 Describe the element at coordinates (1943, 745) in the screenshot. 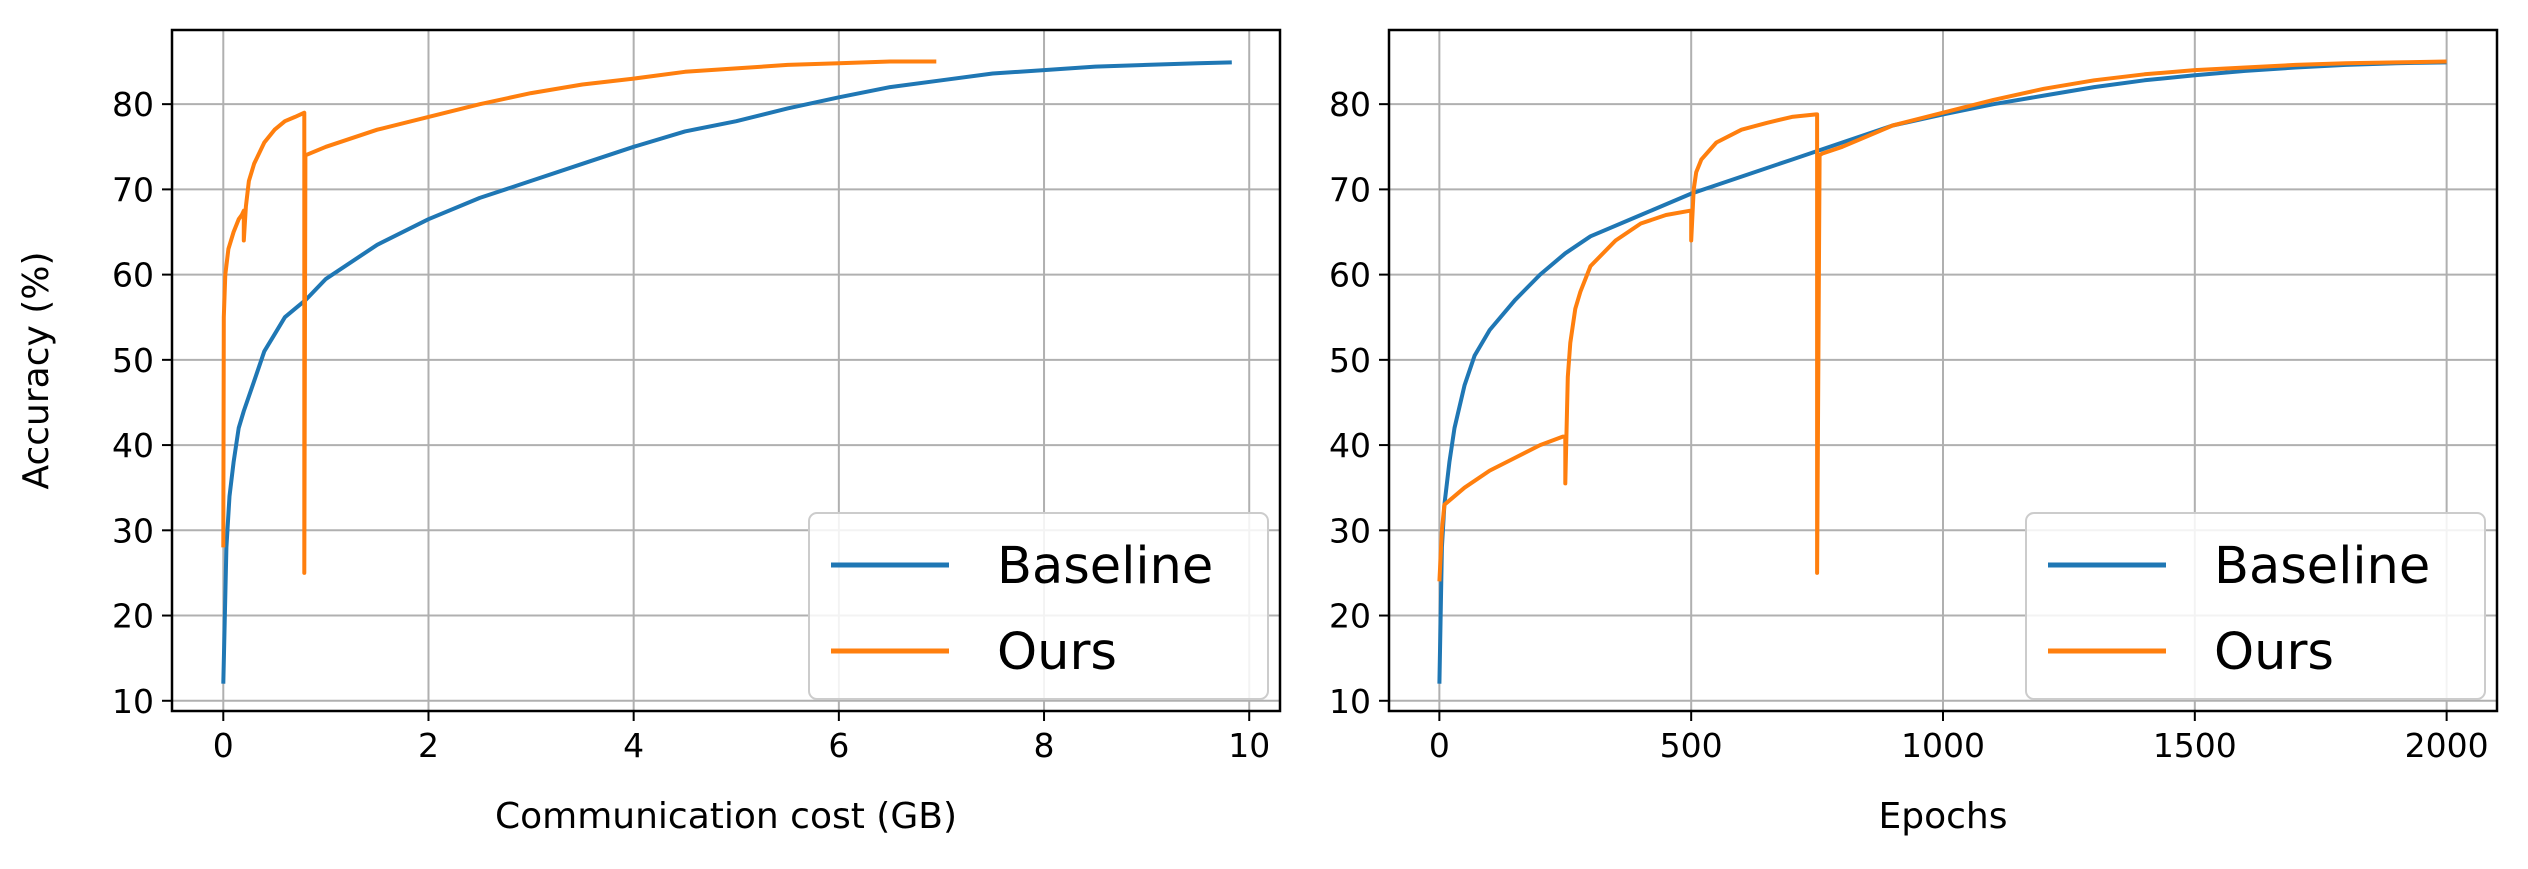

I see `x-tick-label: 1000` at that location.